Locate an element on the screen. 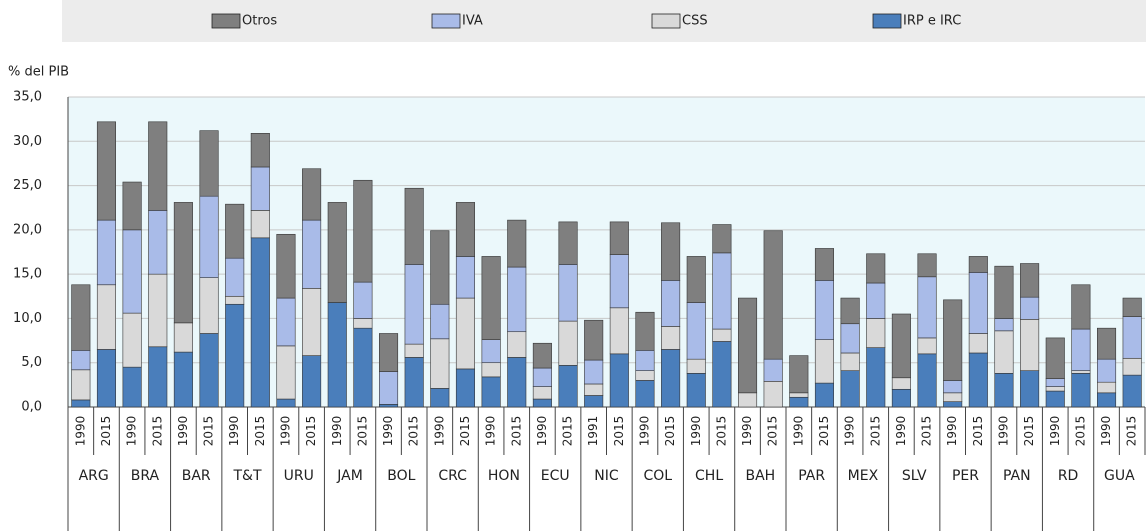 The width and height of the screenshot is (1146, 531). y-tick-label: 15,0 is located at coordinates (27, 274).